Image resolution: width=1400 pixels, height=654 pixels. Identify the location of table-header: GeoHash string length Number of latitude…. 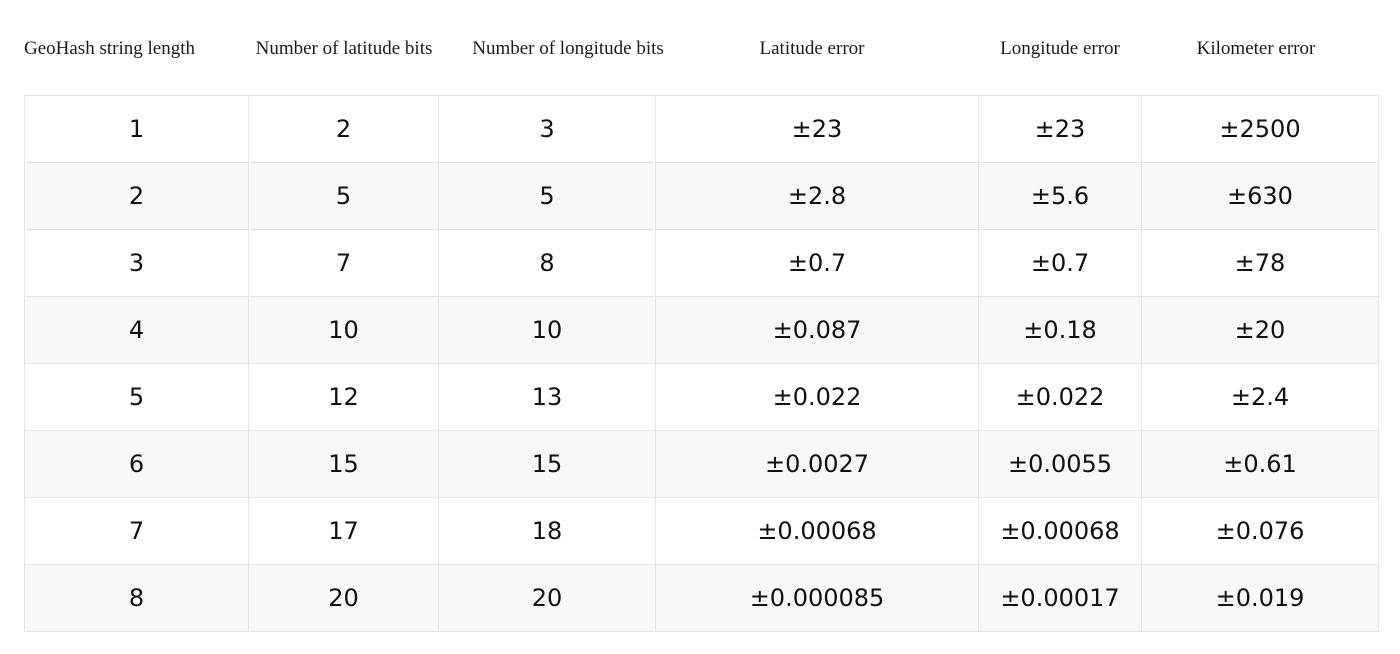
(700, 47).